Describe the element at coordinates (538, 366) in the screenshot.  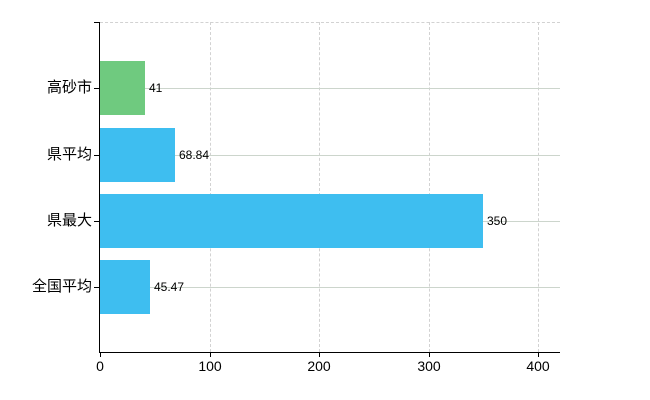
I see `x-tick-label: 400` at that location.